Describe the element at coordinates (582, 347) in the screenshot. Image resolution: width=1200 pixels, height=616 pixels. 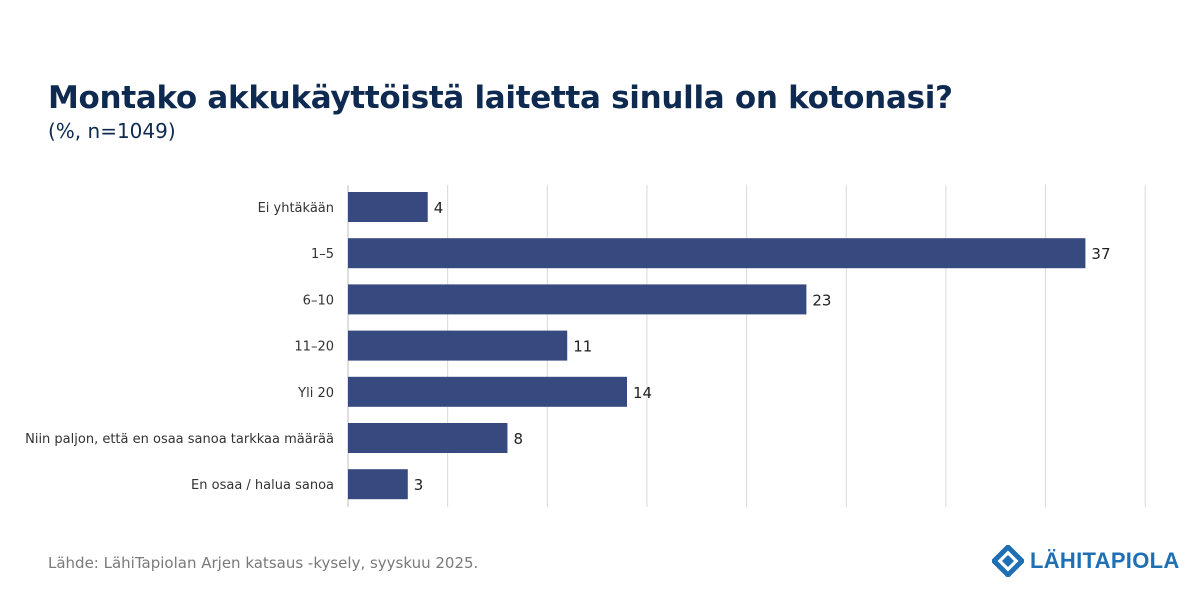
I see `data-label: 11` at that location.